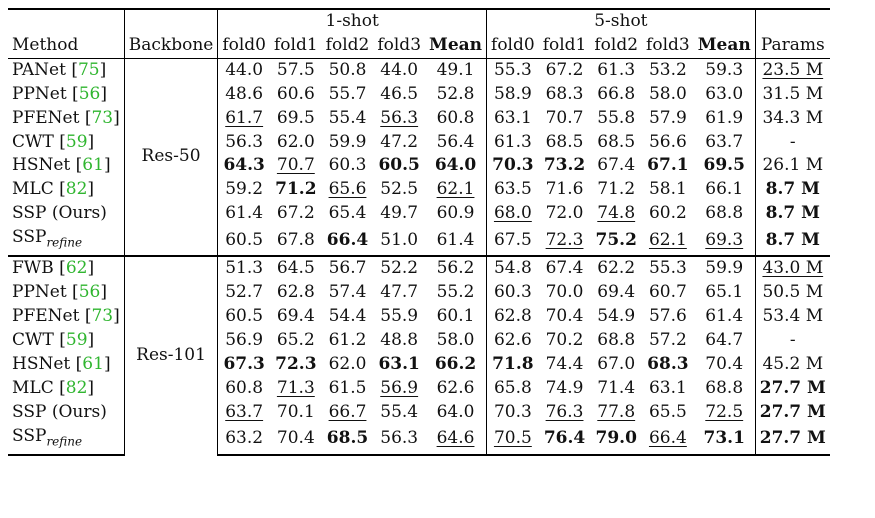  I want to click on value-cell: 47.7, so click(399, 292).